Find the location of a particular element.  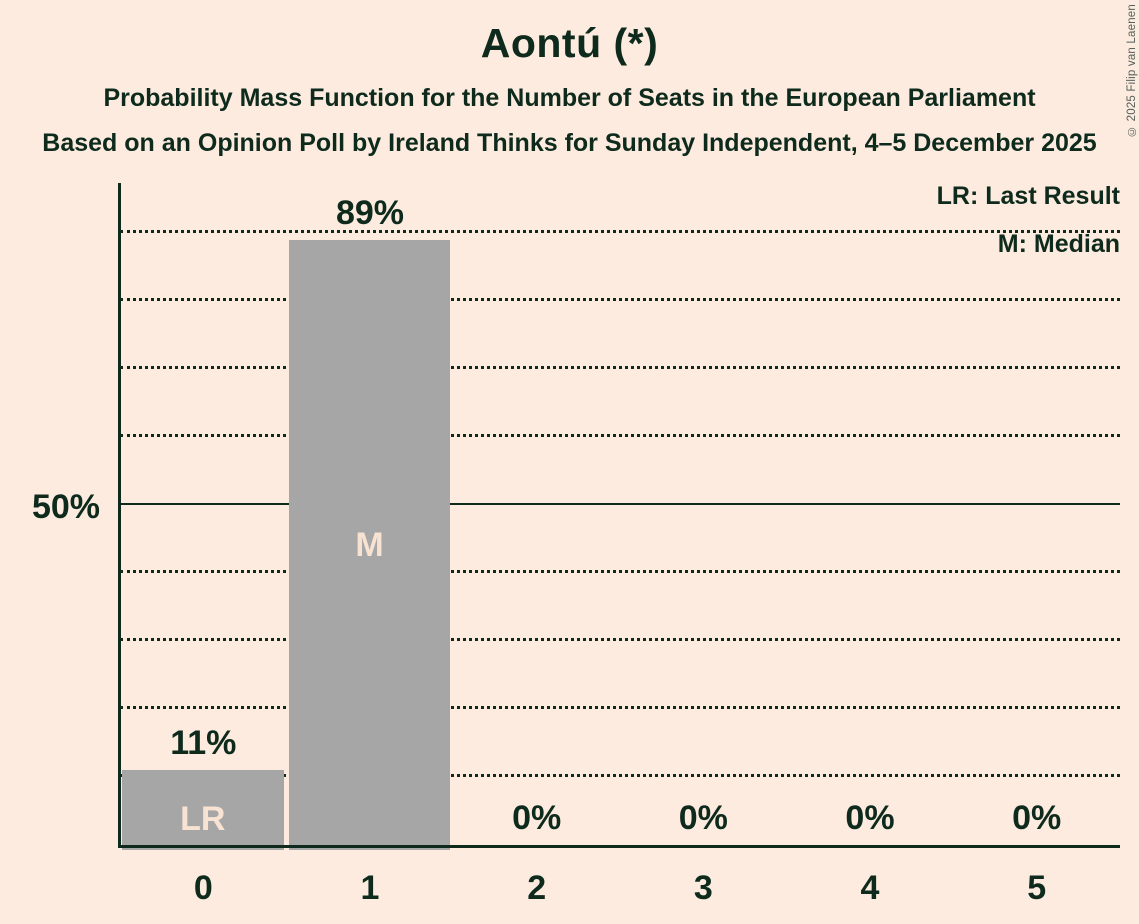

x-tick-4: 4 is located at coordinates (870, 888).